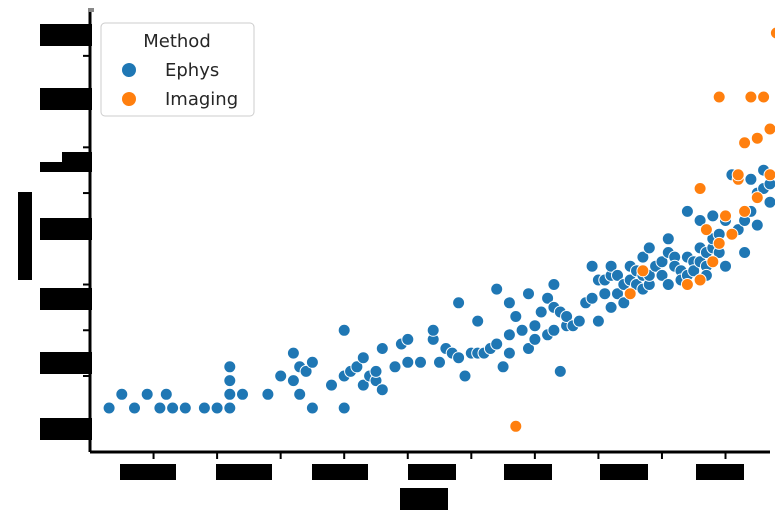 This screenshot has height=523, width=775. I want to click on y-ticks, so click(86, 238).